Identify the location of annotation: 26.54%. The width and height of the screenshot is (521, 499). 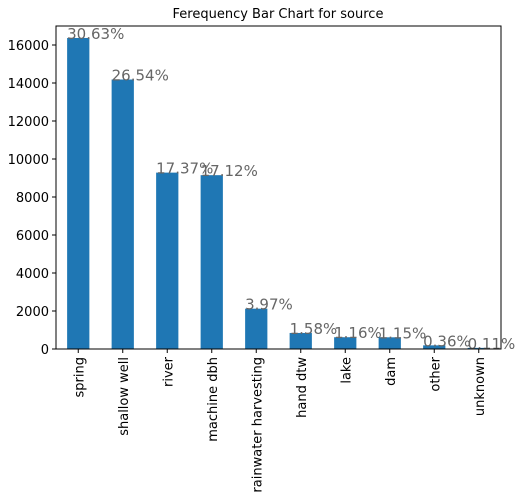
(140, 76).